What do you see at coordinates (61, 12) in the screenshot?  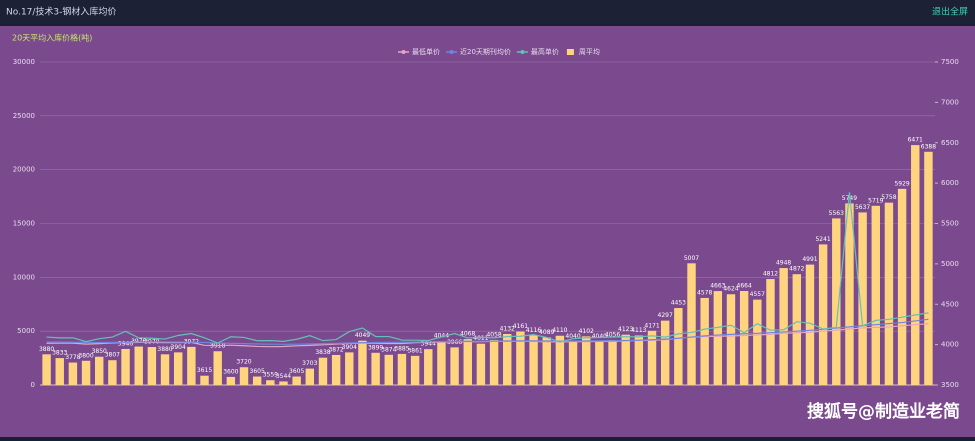 I see `header-title: No.17/技术3-钢材入库均价` at bounding box center [61, 12].